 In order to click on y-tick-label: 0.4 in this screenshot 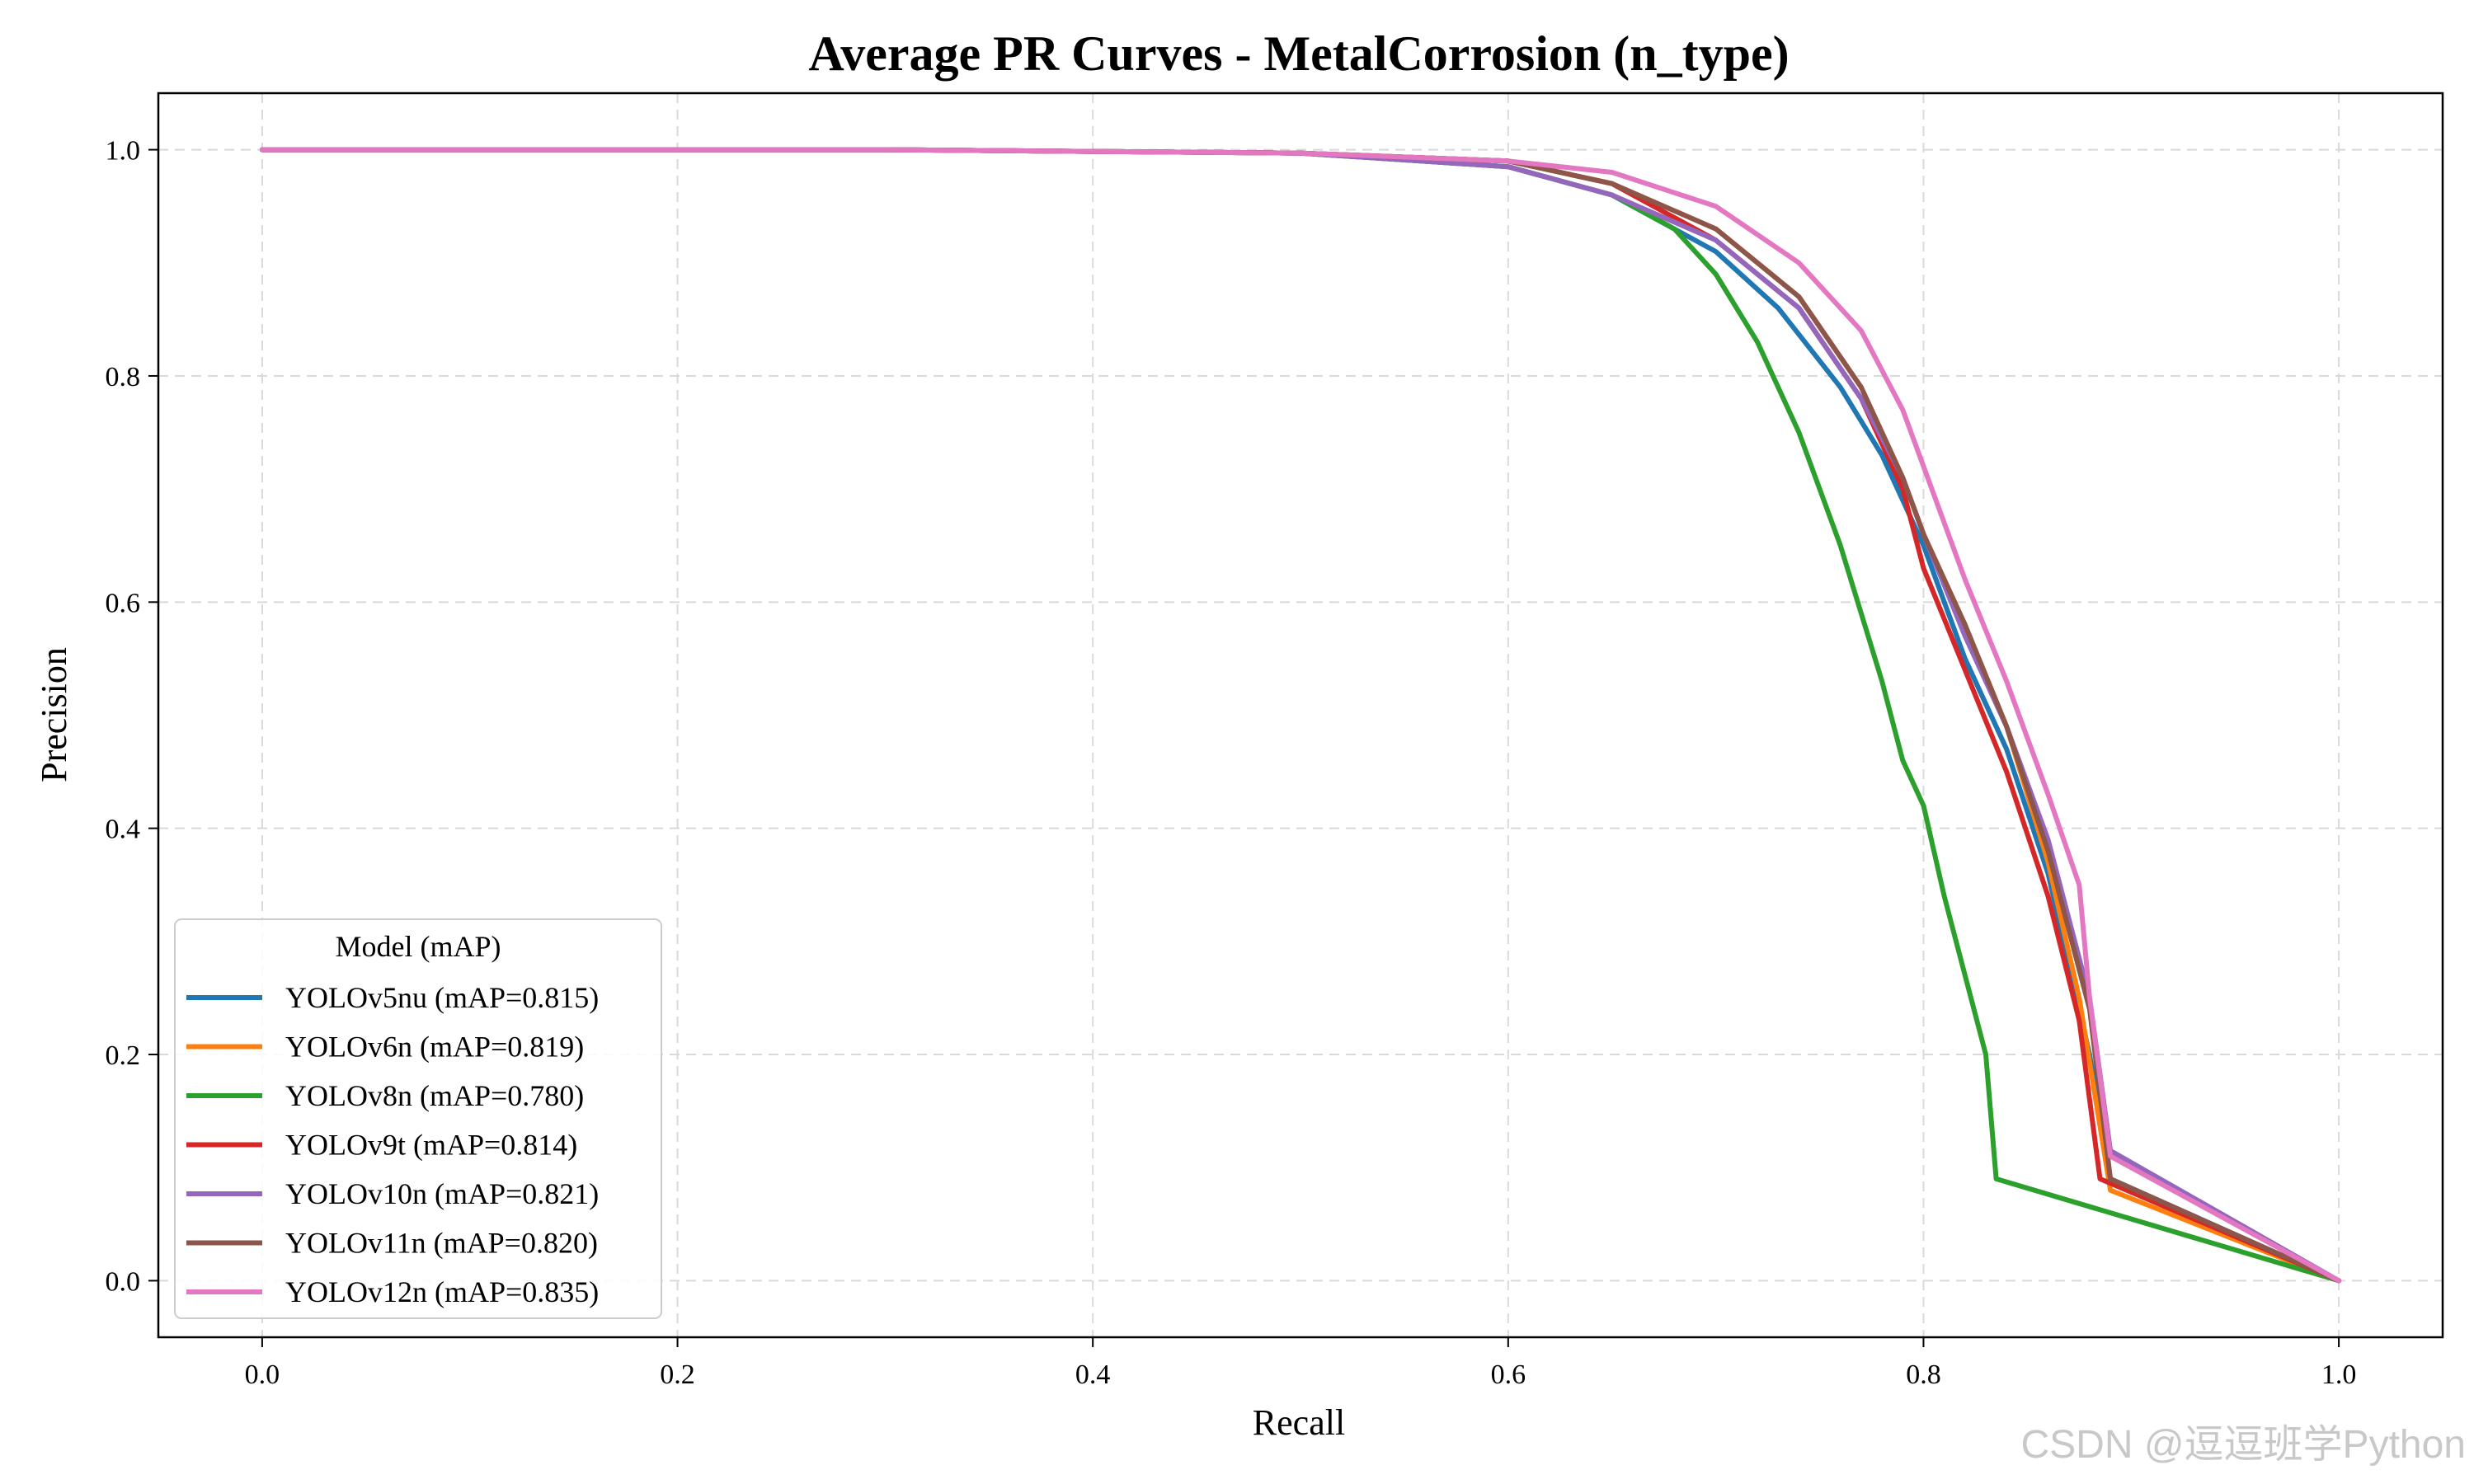, I will do `click(123, 830)`.